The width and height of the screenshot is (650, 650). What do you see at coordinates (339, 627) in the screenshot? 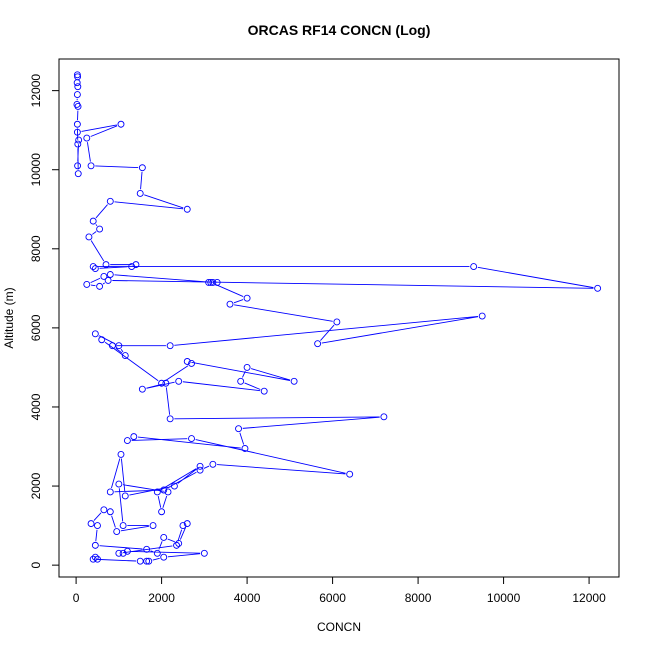
I see `x-axis-label: CONCN` at bounding box center [339, 627].